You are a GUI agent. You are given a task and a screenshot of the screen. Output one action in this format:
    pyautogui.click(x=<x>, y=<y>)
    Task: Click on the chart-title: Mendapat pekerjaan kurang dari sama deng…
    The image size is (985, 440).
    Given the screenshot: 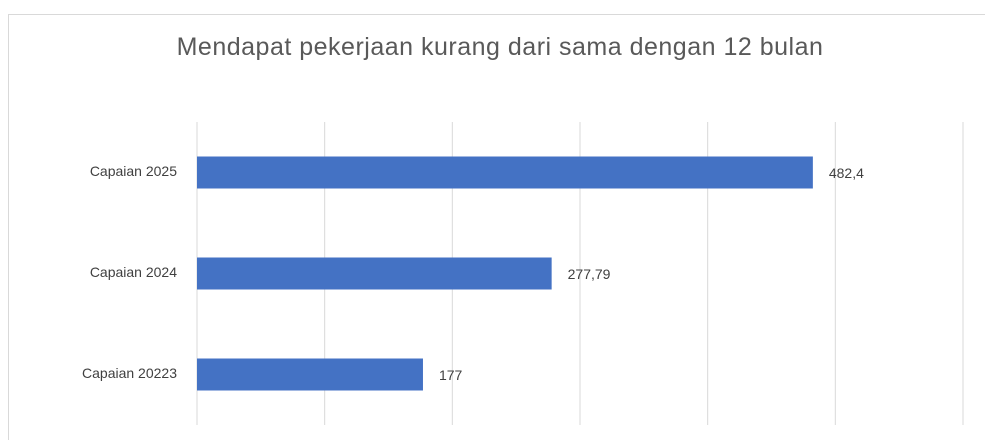 What is the action you would take?
    pyautogui.click(x=500, y=47)
    